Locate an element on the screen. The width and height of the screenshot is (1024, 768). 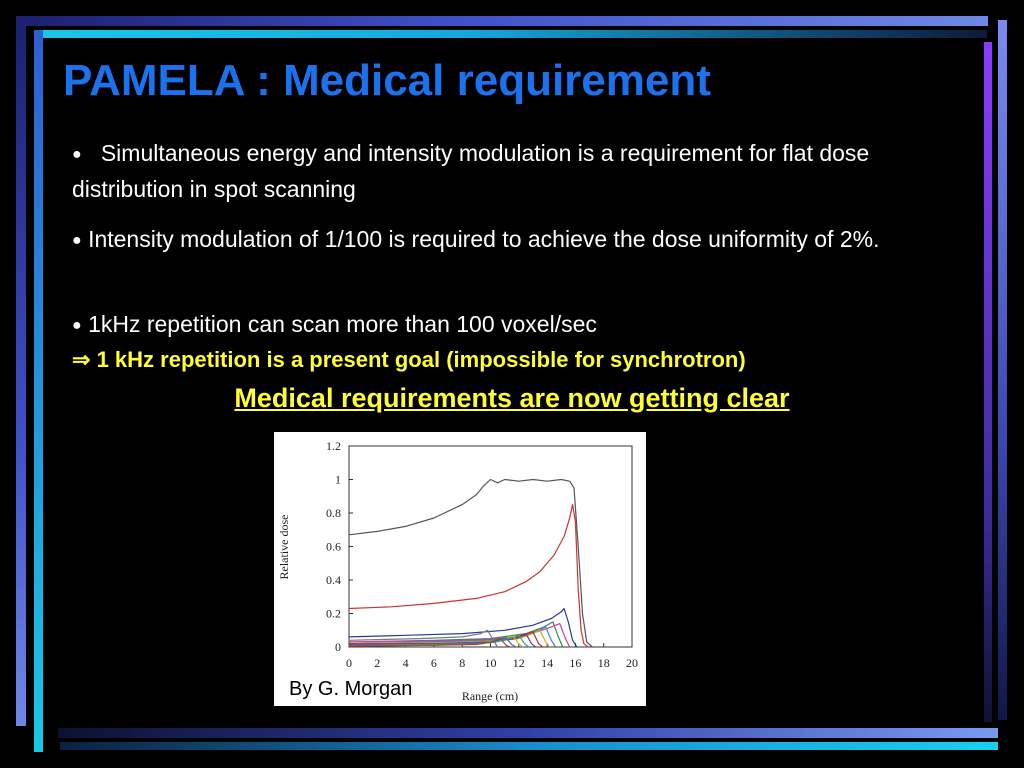
slide-title: PAMELA : Medical requirement is located at coordinates (387, 80).